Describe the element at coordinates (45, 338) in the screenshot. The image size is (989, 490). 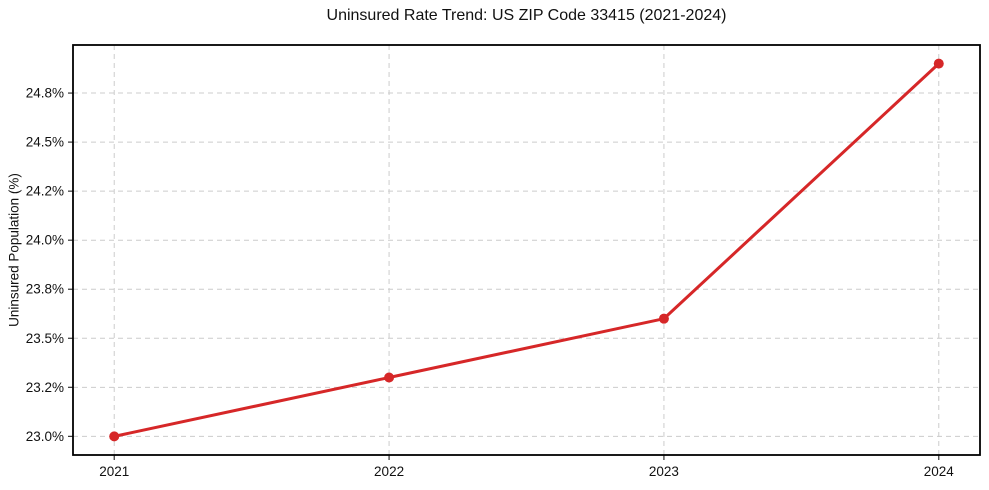
I see `y-tick-label: 23.5%` at that location.